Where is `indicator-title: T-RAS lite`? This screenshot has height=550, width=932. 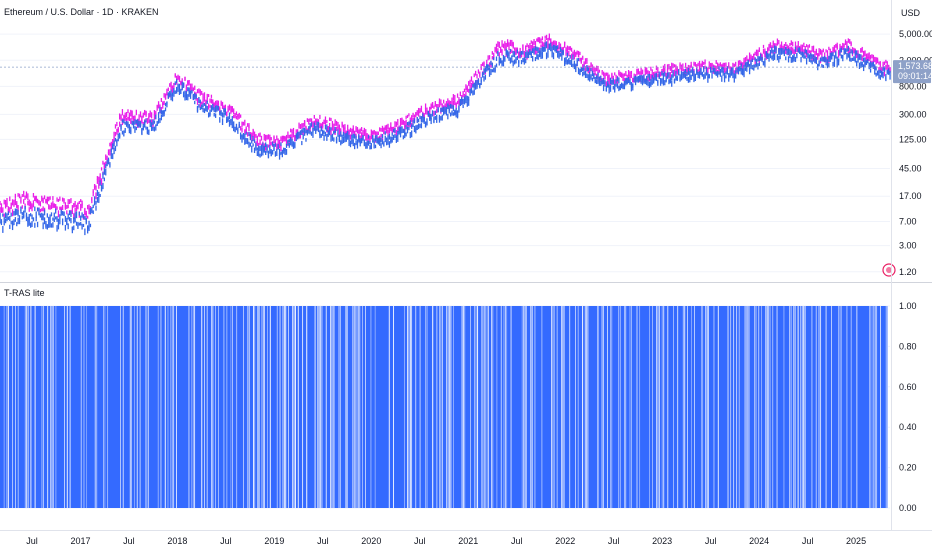
indicator-title: T-RAS lite is located at coordinates (24, 293).